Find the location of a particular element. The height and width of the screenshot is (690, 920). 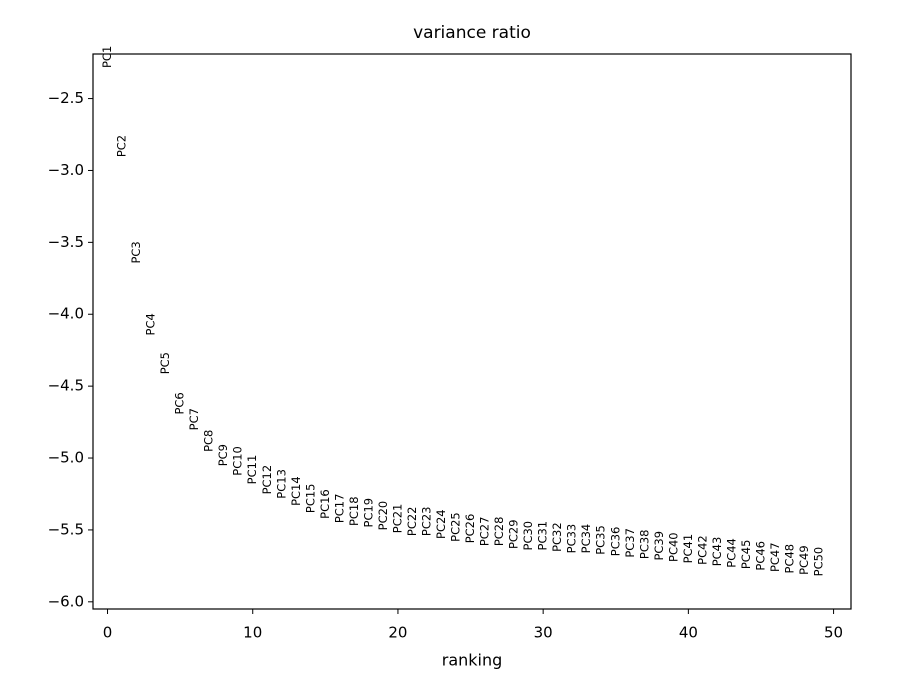

pc-label: PC13 is located at coordinates (281, 484).